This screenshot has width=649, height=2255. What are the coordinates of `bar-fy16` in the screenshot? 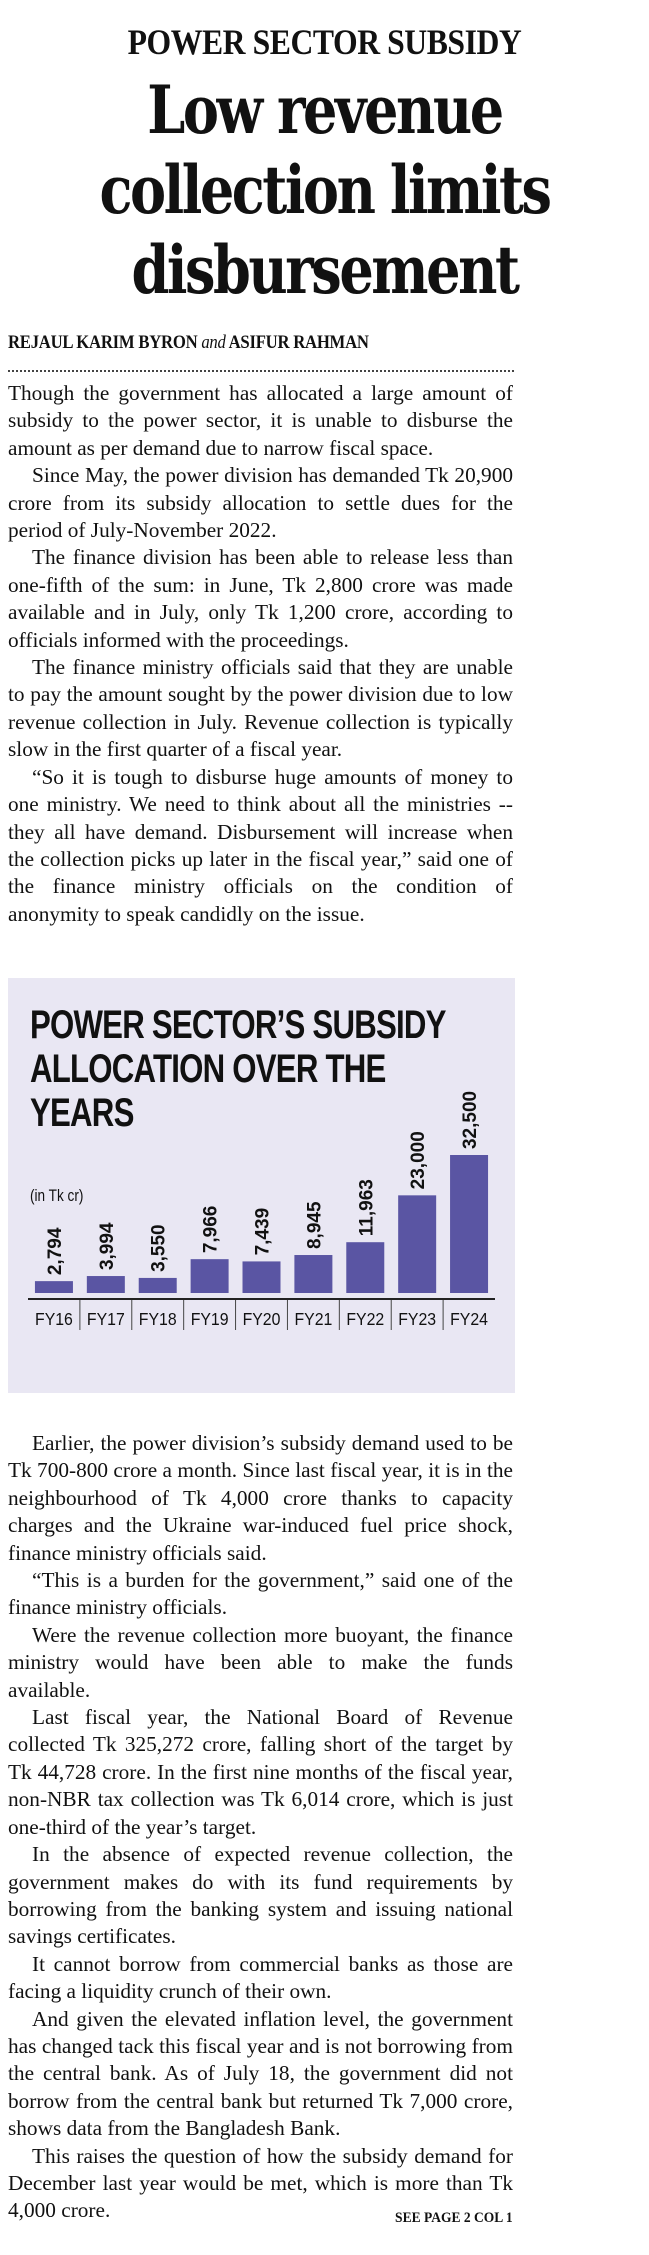 It's located at (53, 1287).